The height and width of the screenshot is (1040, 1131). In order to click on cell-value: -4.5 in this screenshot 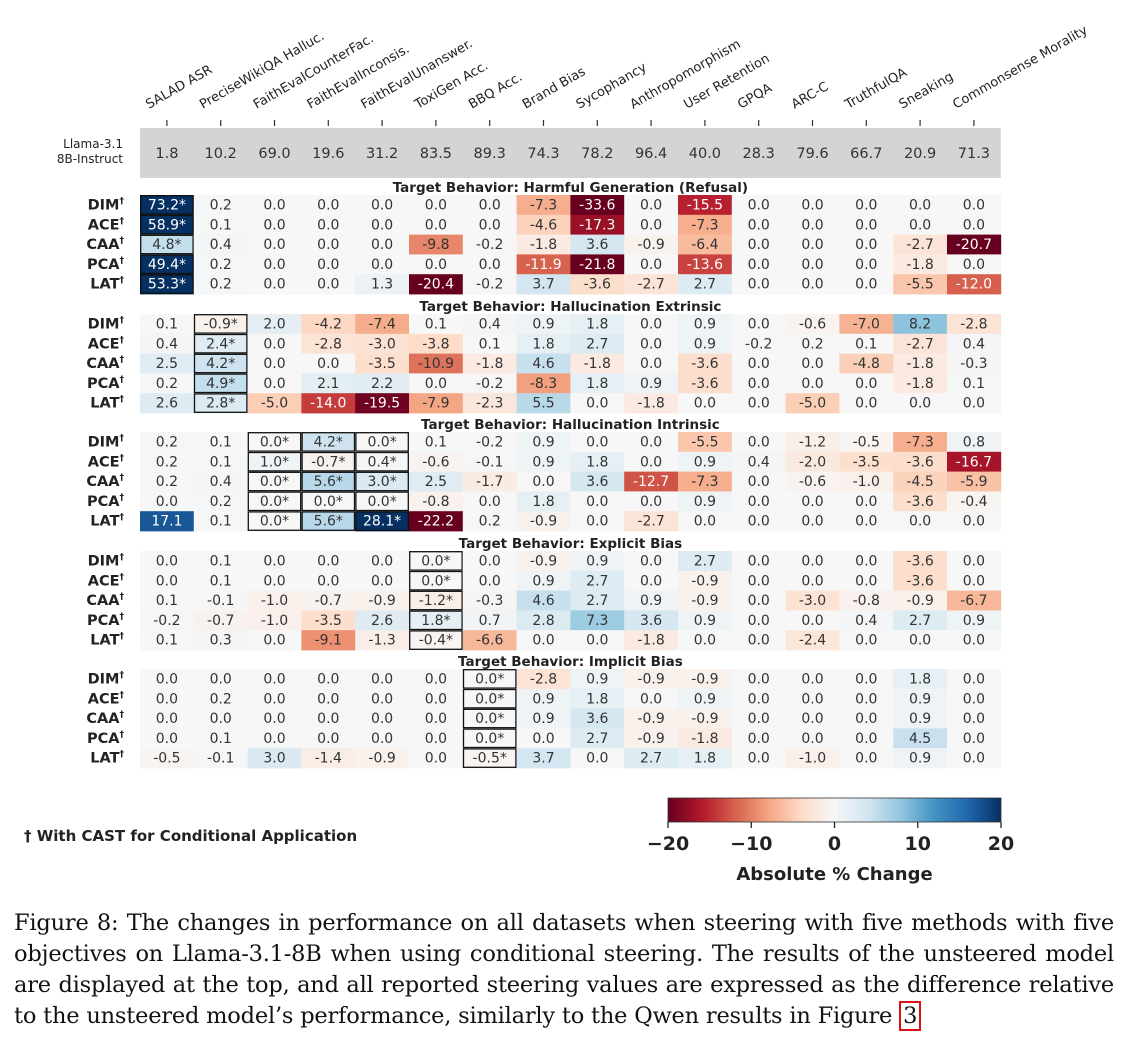, I will do `click(919, 482)`.